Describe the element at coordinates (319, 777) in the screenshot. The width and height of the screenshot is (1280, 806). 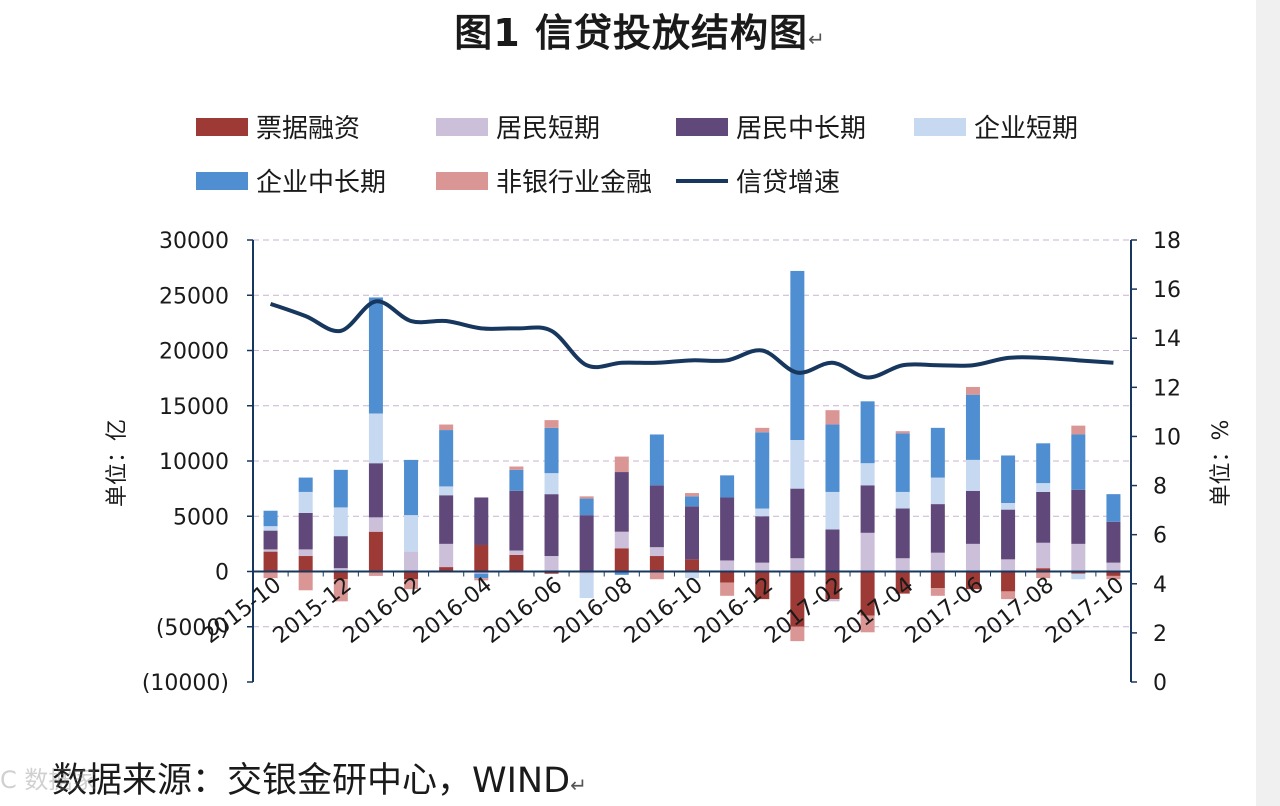
I see `source-note: 数据来源：交银金研中心，WIND↵` at that location.